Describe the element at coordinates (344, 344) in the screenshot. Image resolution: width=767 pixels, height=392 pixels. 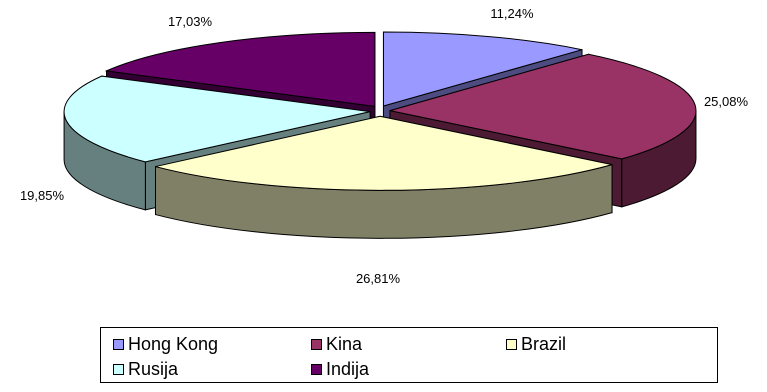
I see `legend-label: Kina` at that location.